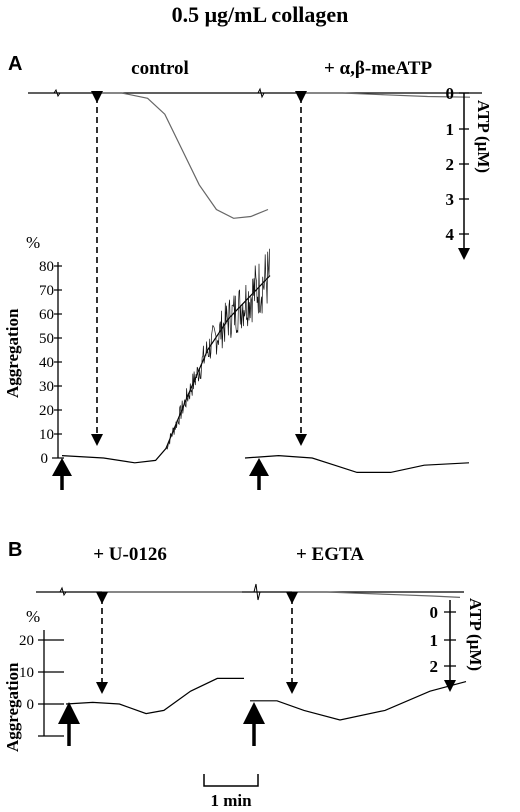 This screenshot has height=812, width=520. I want to click on svg-text: 80, so click(46, 267).